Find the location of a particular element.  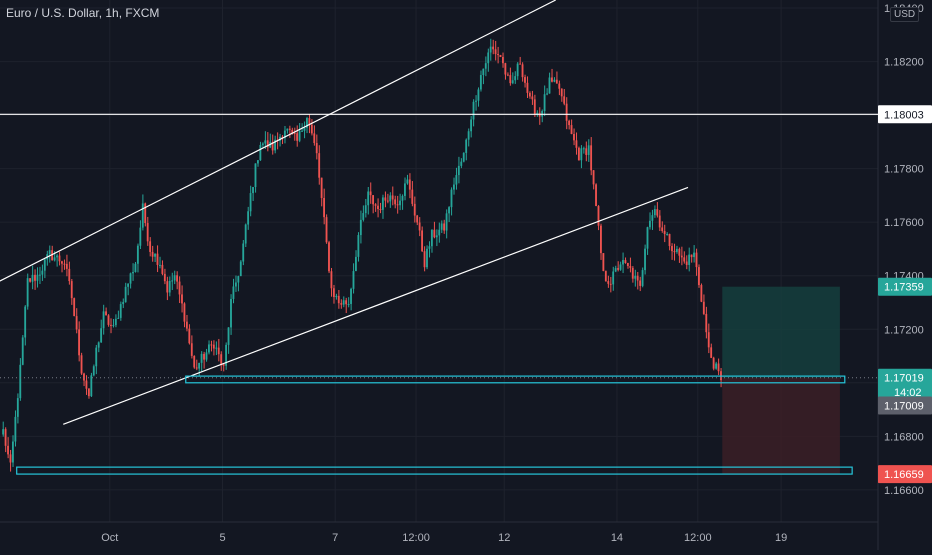

y-axis-tick-label: 1.18200 is located at coordinates (904, 63).